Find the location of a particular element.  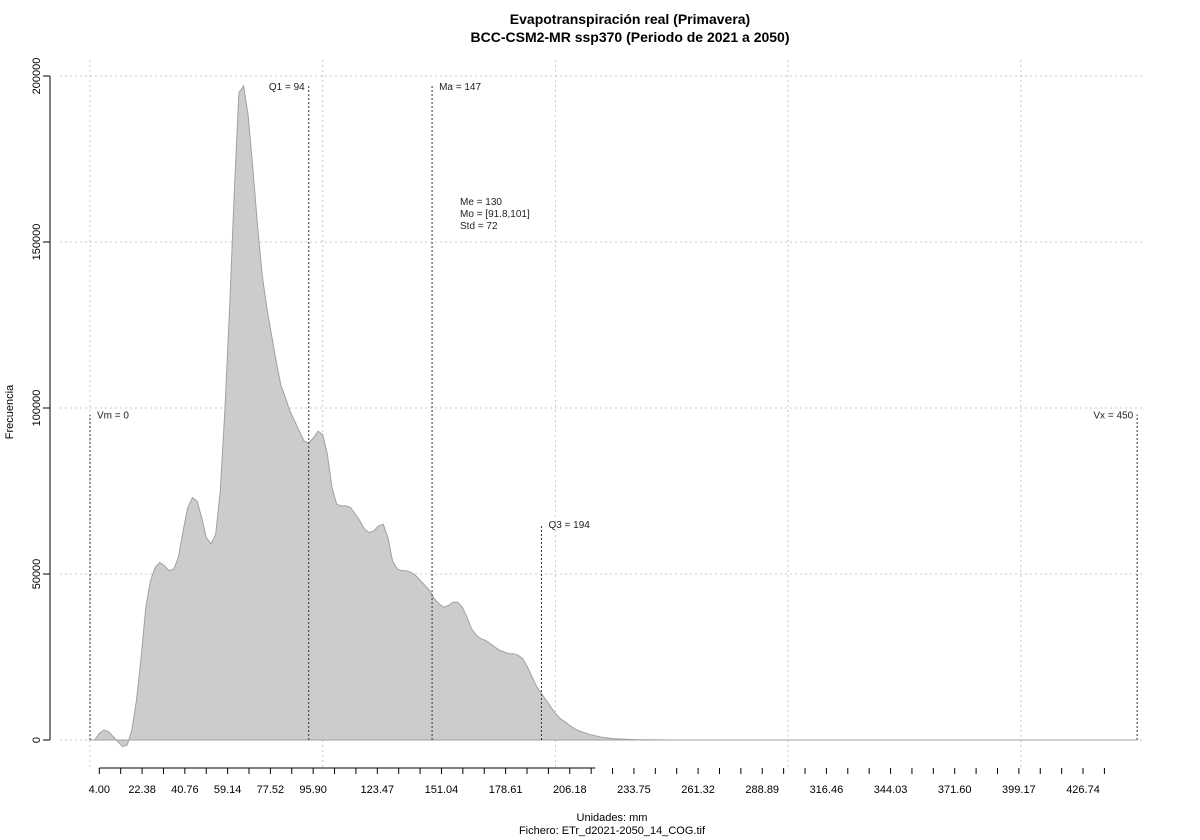

chart-title: Evapotranspiración real (Primavera) is located at coordinates (630, 19).